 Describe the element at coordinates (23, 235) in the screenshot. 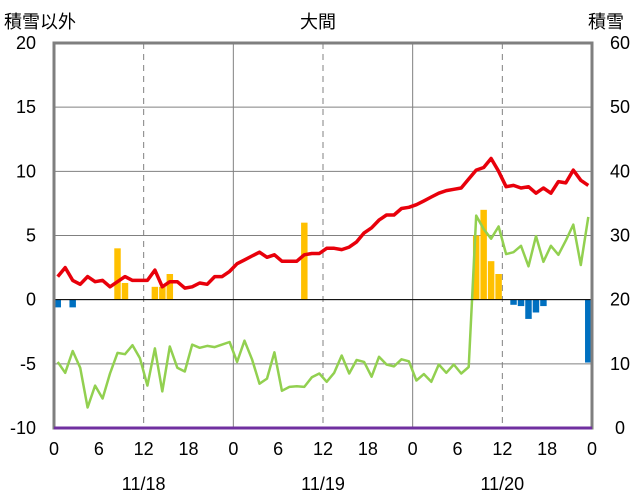

I see `y-axis-left-ticks: 20 15 10 5 0 -5 -10` at that location.